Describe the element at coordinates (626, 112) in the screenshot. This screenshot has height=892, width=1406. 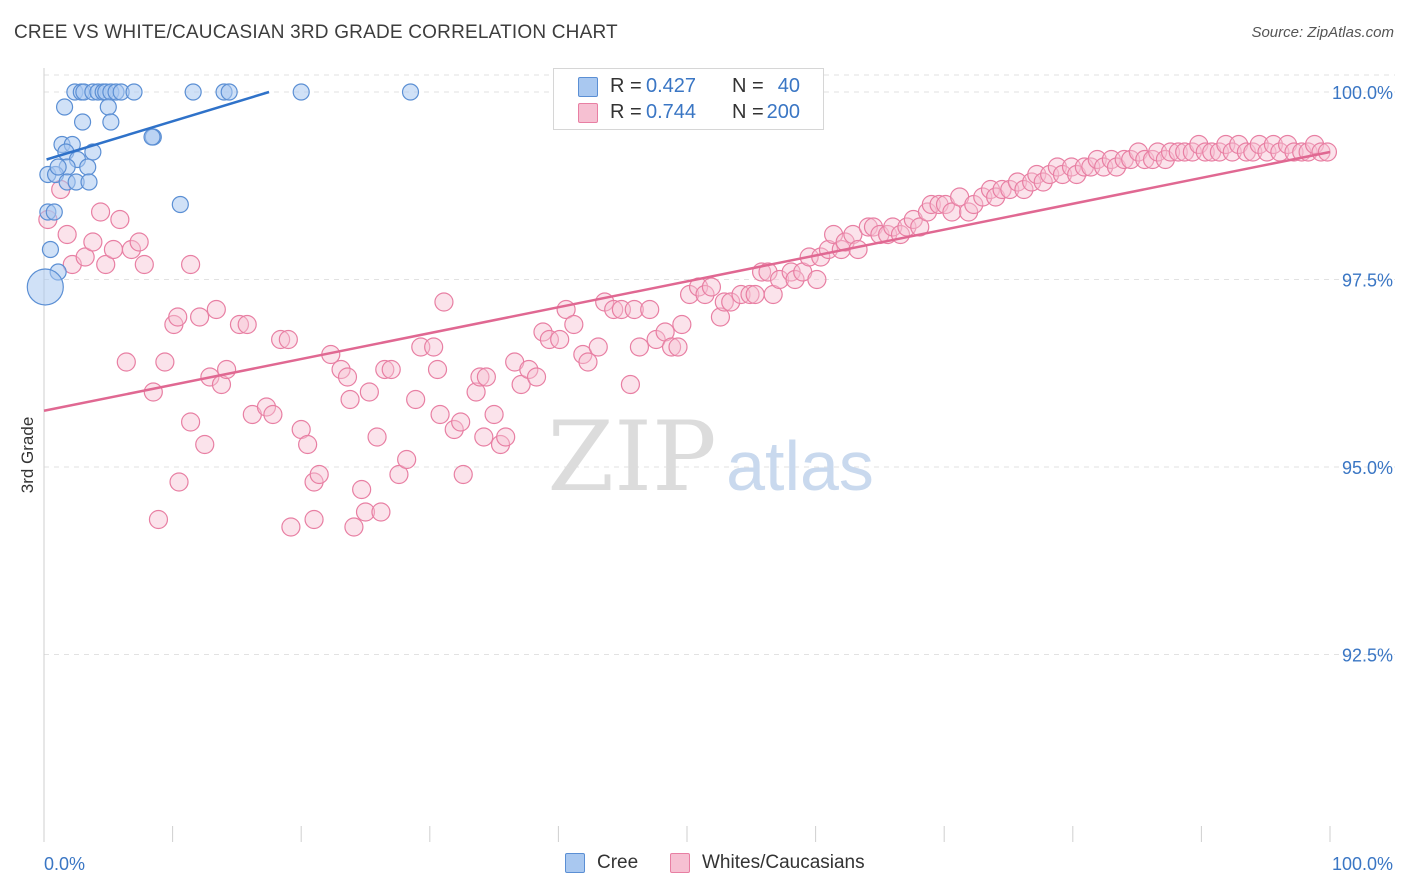
I see `legend-r-label: R =` at that location.